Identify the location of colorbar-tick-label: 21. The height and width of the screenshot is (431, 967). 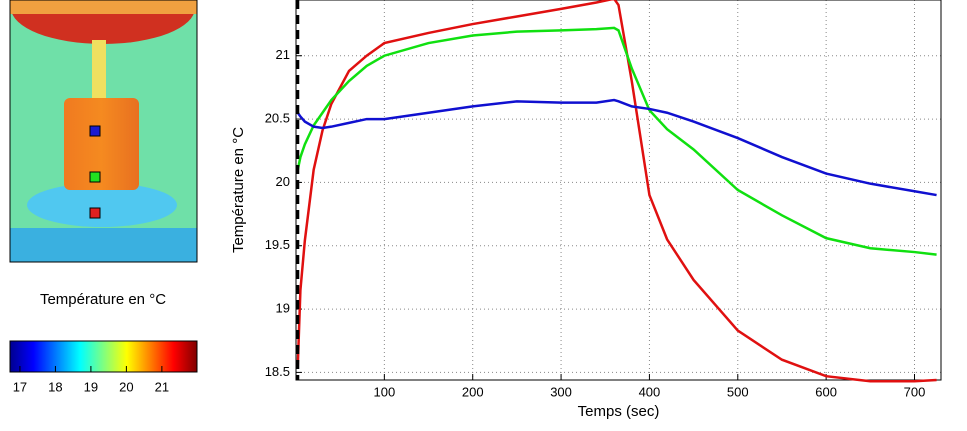
(162, 386).